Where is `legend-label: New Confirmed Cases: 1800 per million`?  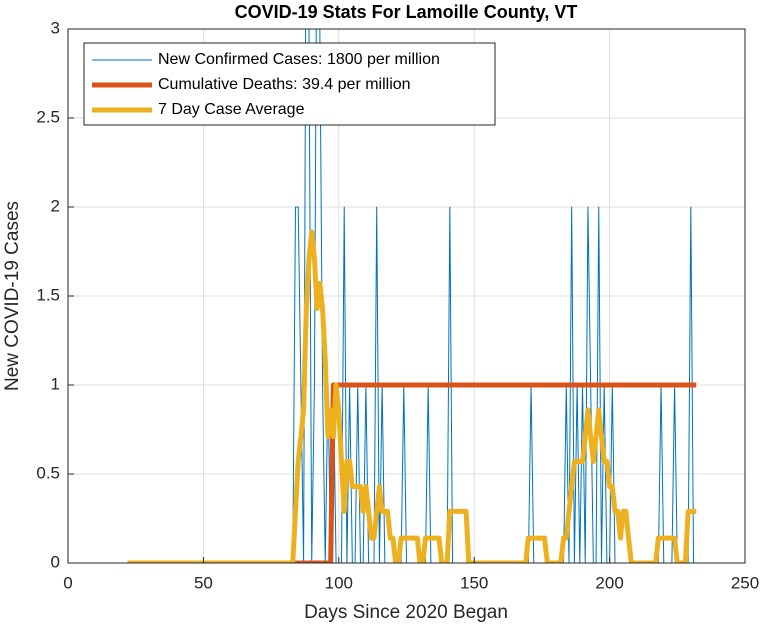 legend-label: New Confirmed Cases: 1800 per million is located at coordinates (299, 59).